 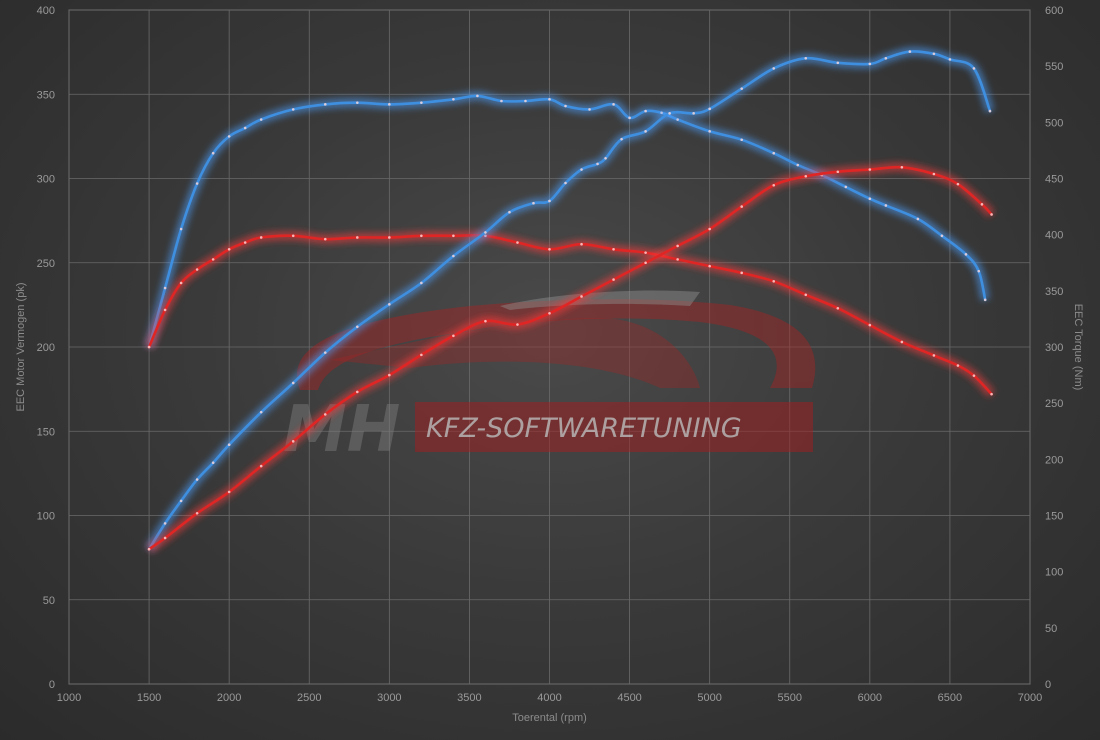 I want to click on watermark-banner, so click(x=614, y=427).